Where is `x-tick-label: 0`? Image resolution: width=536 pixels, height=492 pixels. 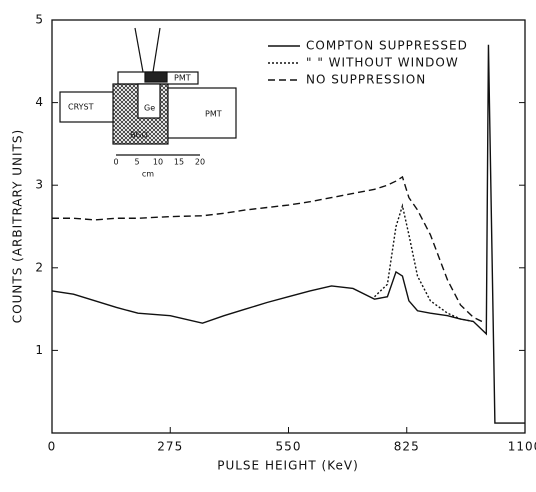
x-tick-label: 0 is located at coordinates (52, 447).